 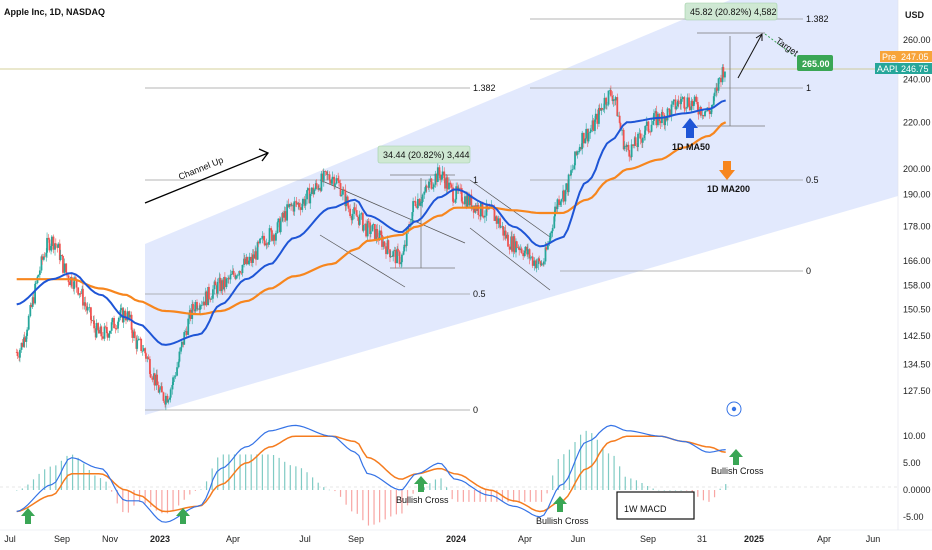 I want to click on price-tick-label: 127.50, so click(x=917, y=391).